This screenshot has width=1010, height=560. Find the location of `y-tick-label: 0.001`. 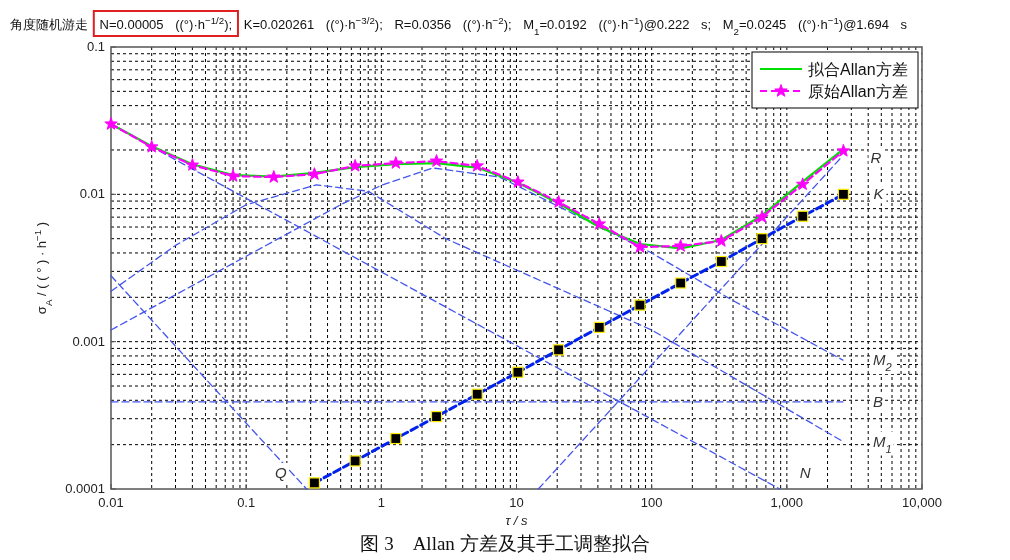

y-tick-label: 0.001 is located at coordinates (88, 341).